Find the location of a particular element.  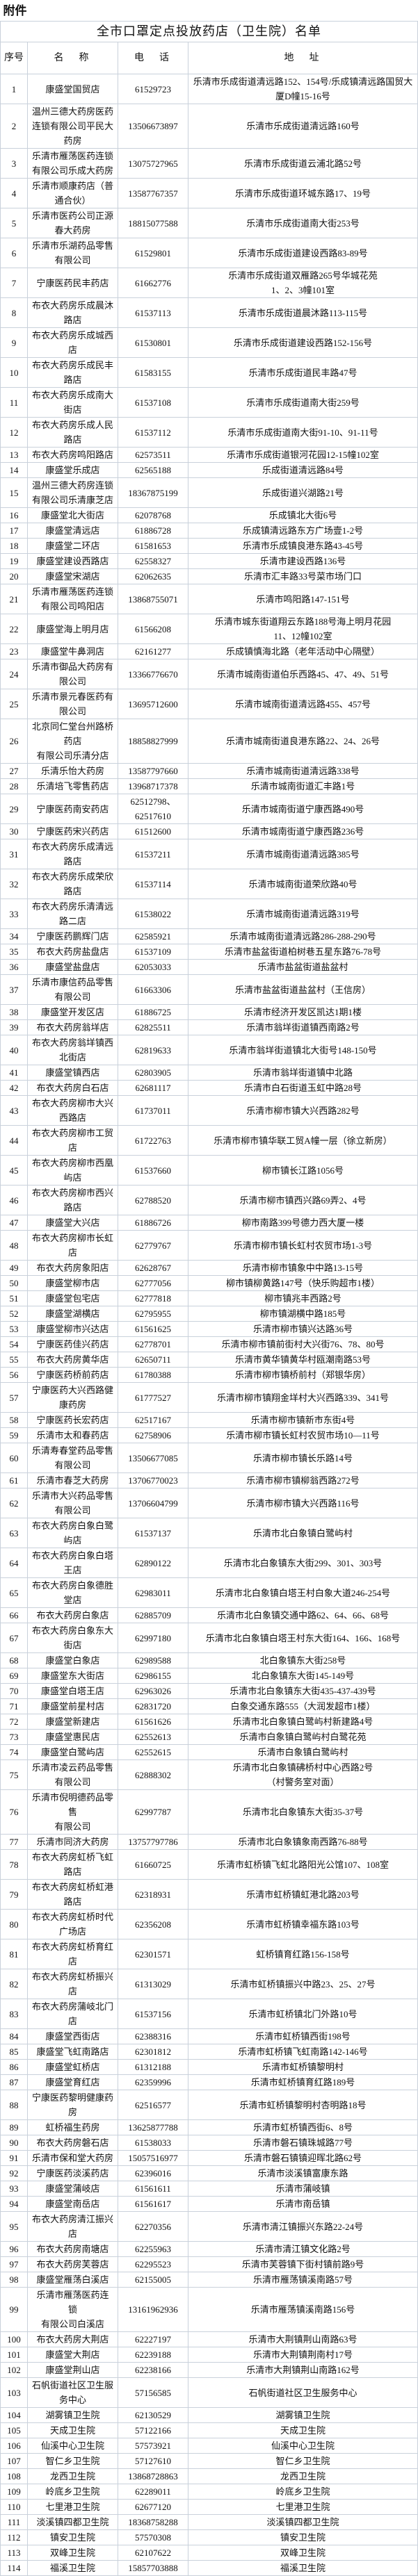

row-number: 108 is located at coordinates (14, 2476).